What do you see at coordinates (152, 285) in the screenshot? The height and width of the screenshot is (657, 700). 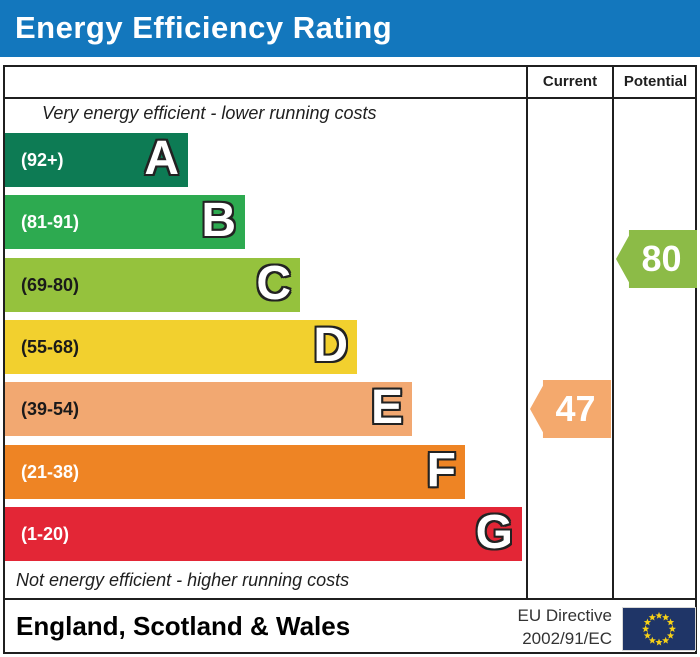 I see `band-c: (69-80) C` at bounding box center [152, 285].